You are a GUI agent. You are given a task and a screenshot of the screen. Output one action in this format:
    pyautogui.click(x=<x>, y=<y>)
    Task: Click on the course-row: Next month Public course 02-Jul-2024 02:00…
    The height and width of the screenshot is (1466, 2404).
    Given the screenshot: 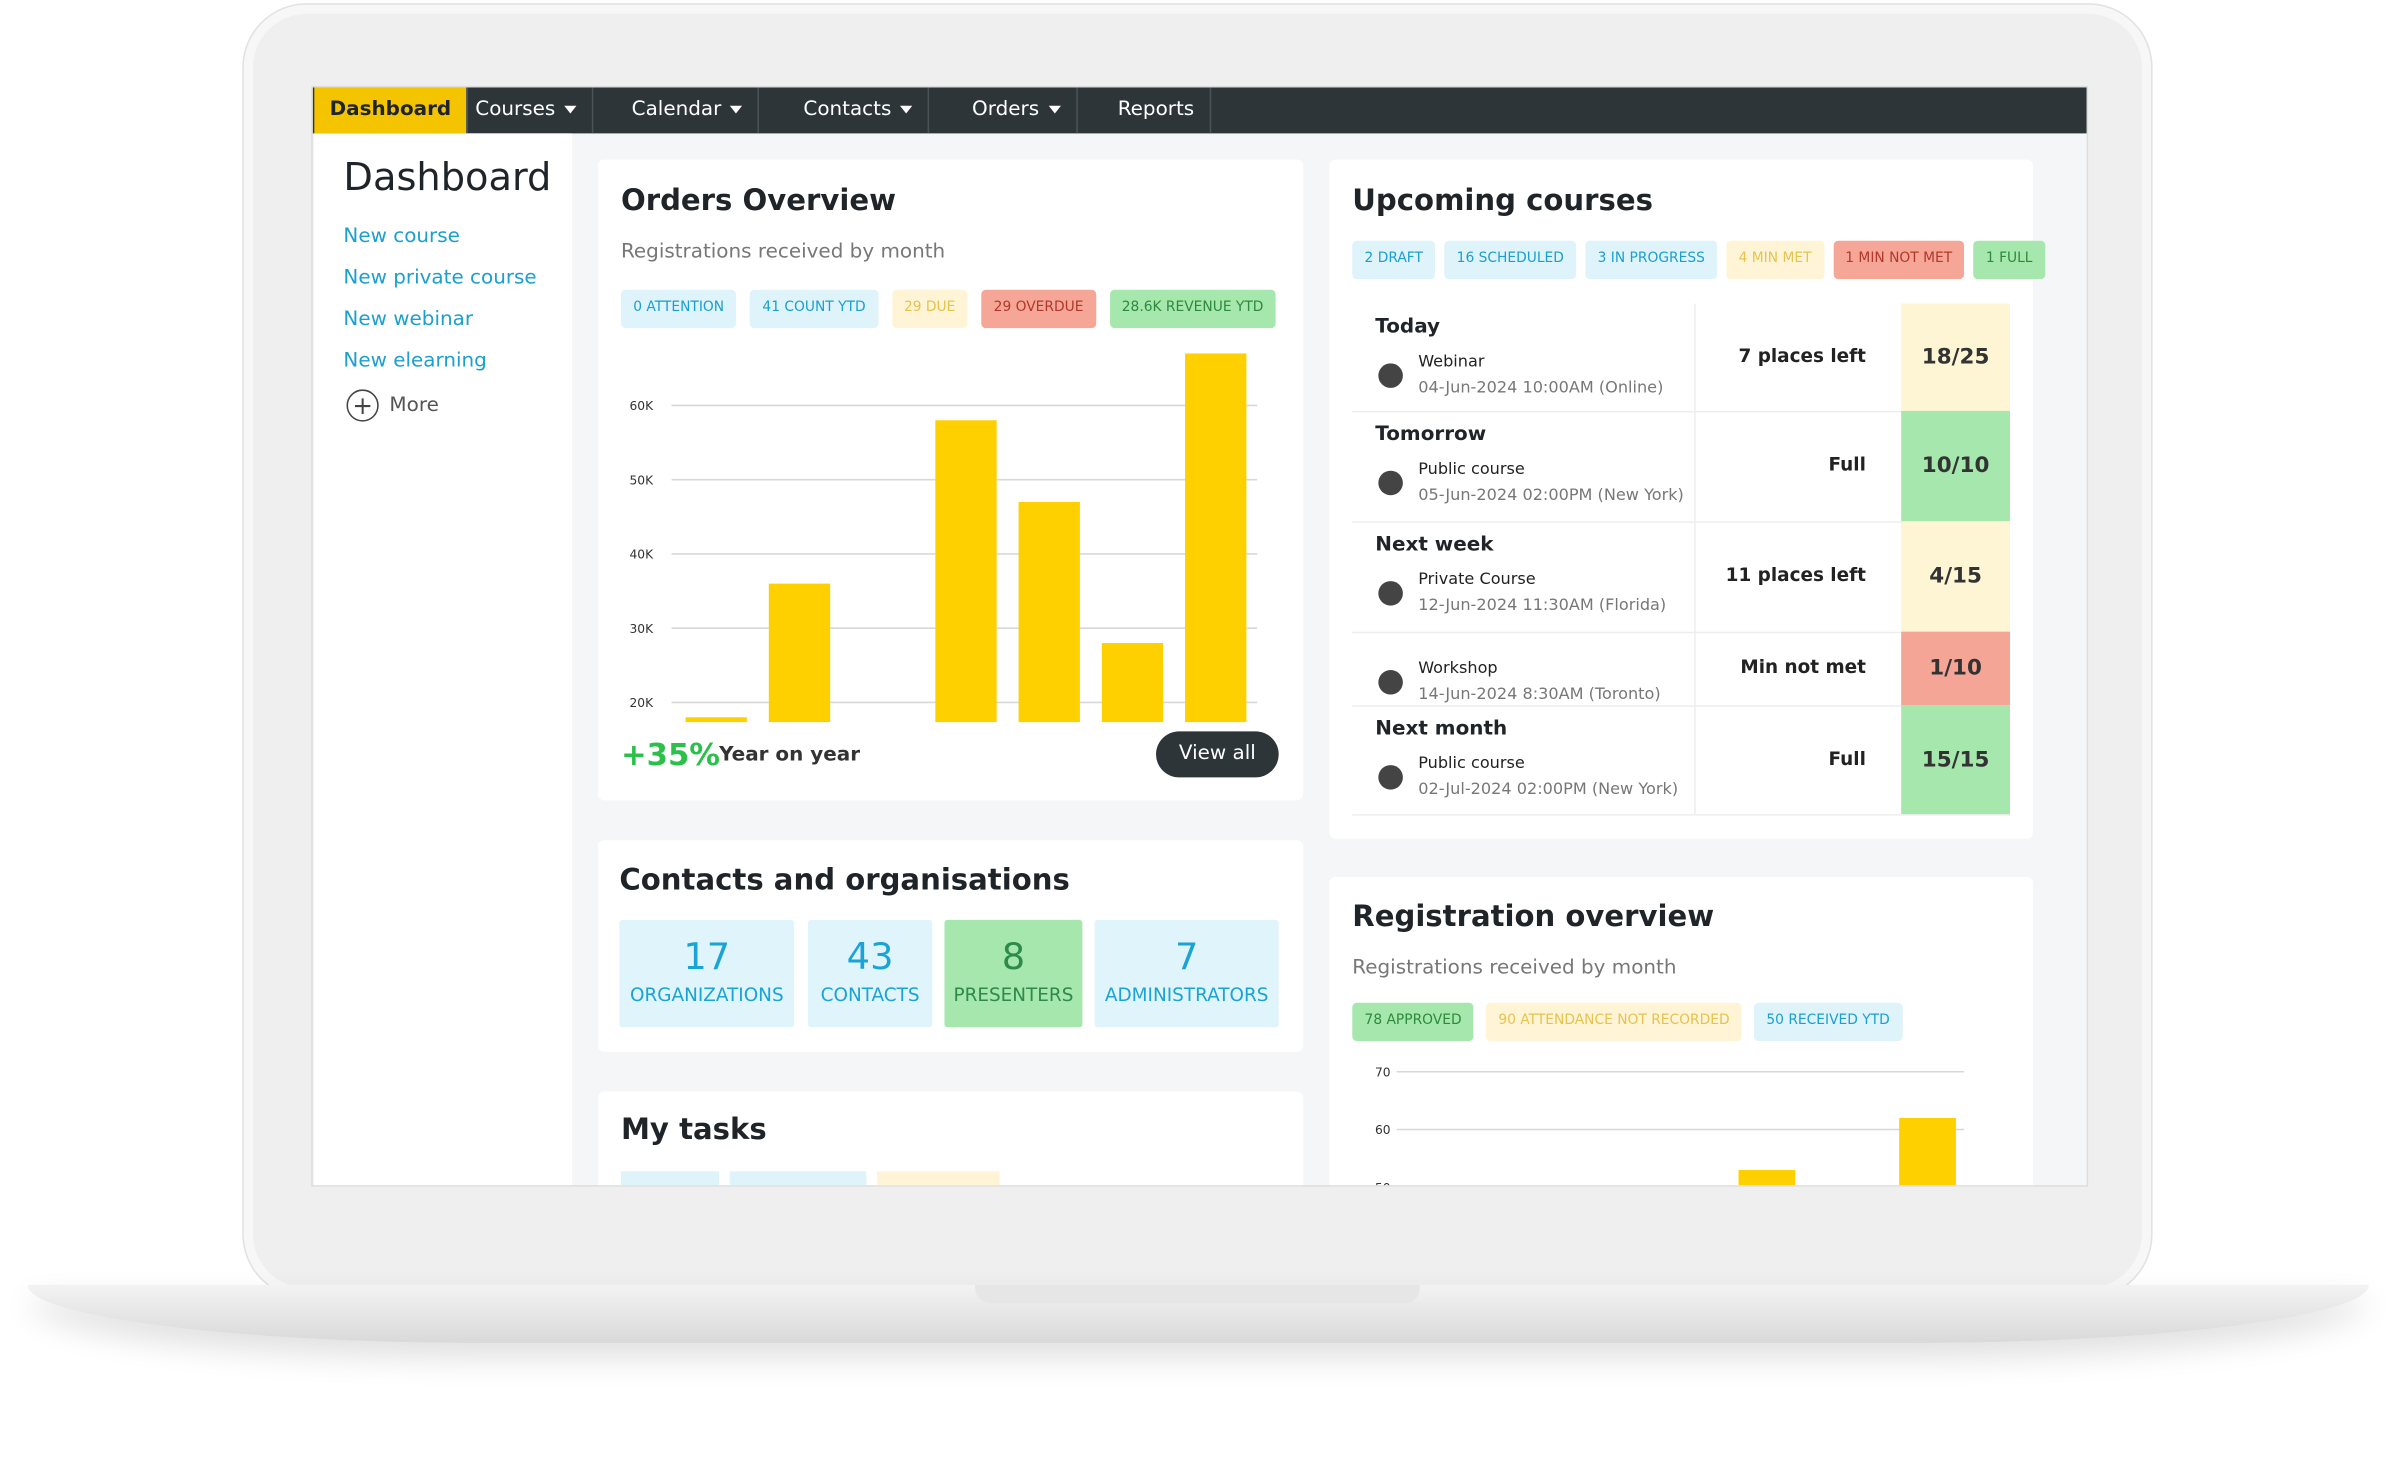 What is the action you would take?
    pyautogui.click(x=1681, y=760)
    